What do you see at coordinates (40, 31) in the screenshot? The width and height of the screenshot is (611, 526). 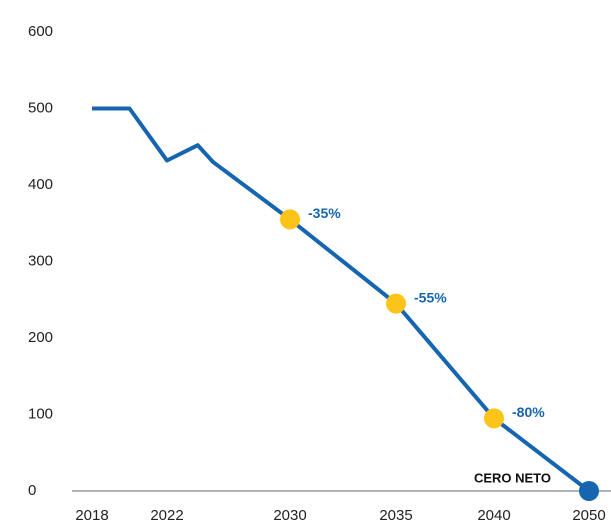 I see `y-tick-label: 600` at bounding box center [40, 31].